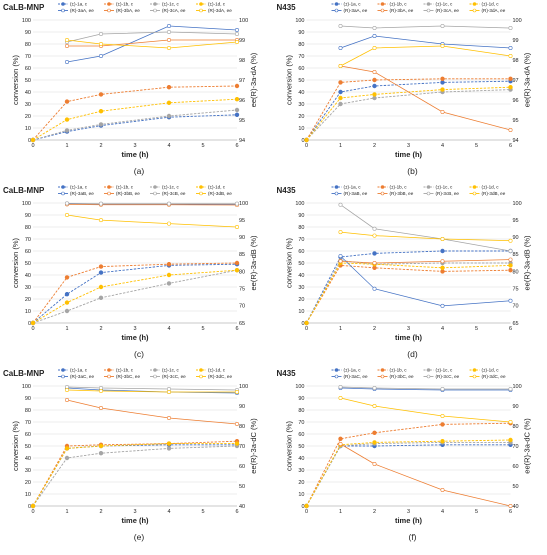 The width and height of the screenshot is (547, 555). What do you see at coordinates (168, 146) in the screenshot?
I see `x-tick-label: 4` at bounding box center [168, 146].